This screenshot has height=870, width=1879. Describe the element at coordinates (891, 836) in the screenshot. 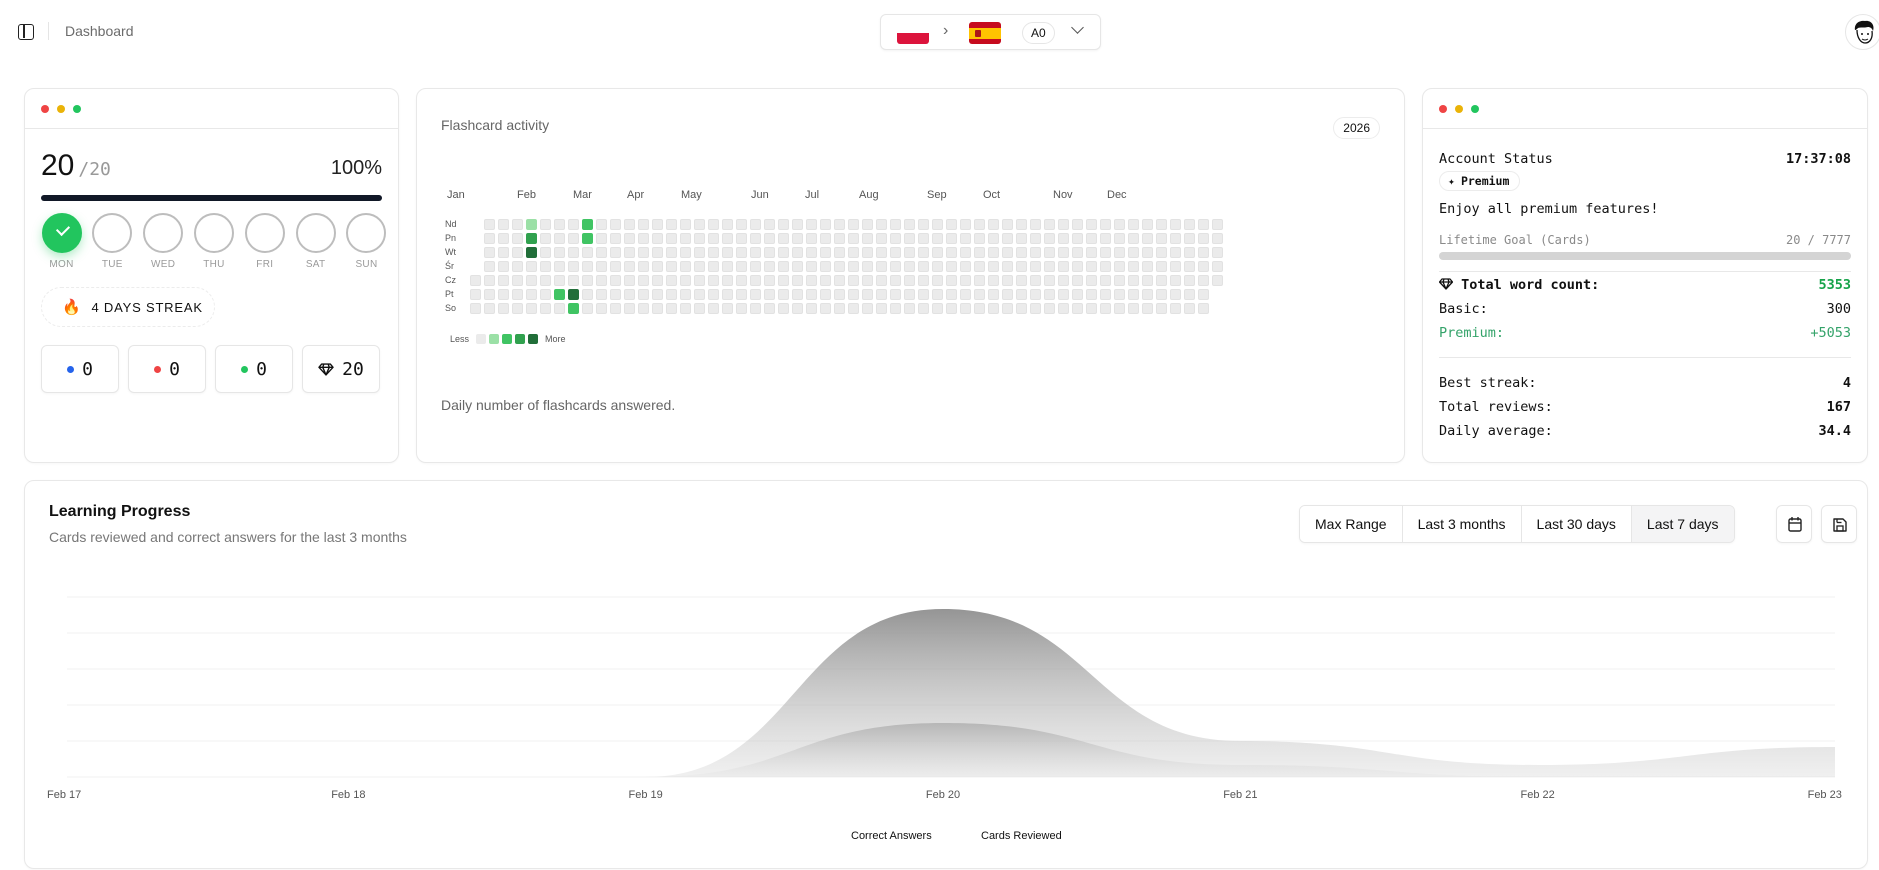

I see `legend-correct-answers: Correct Answers` at that location.